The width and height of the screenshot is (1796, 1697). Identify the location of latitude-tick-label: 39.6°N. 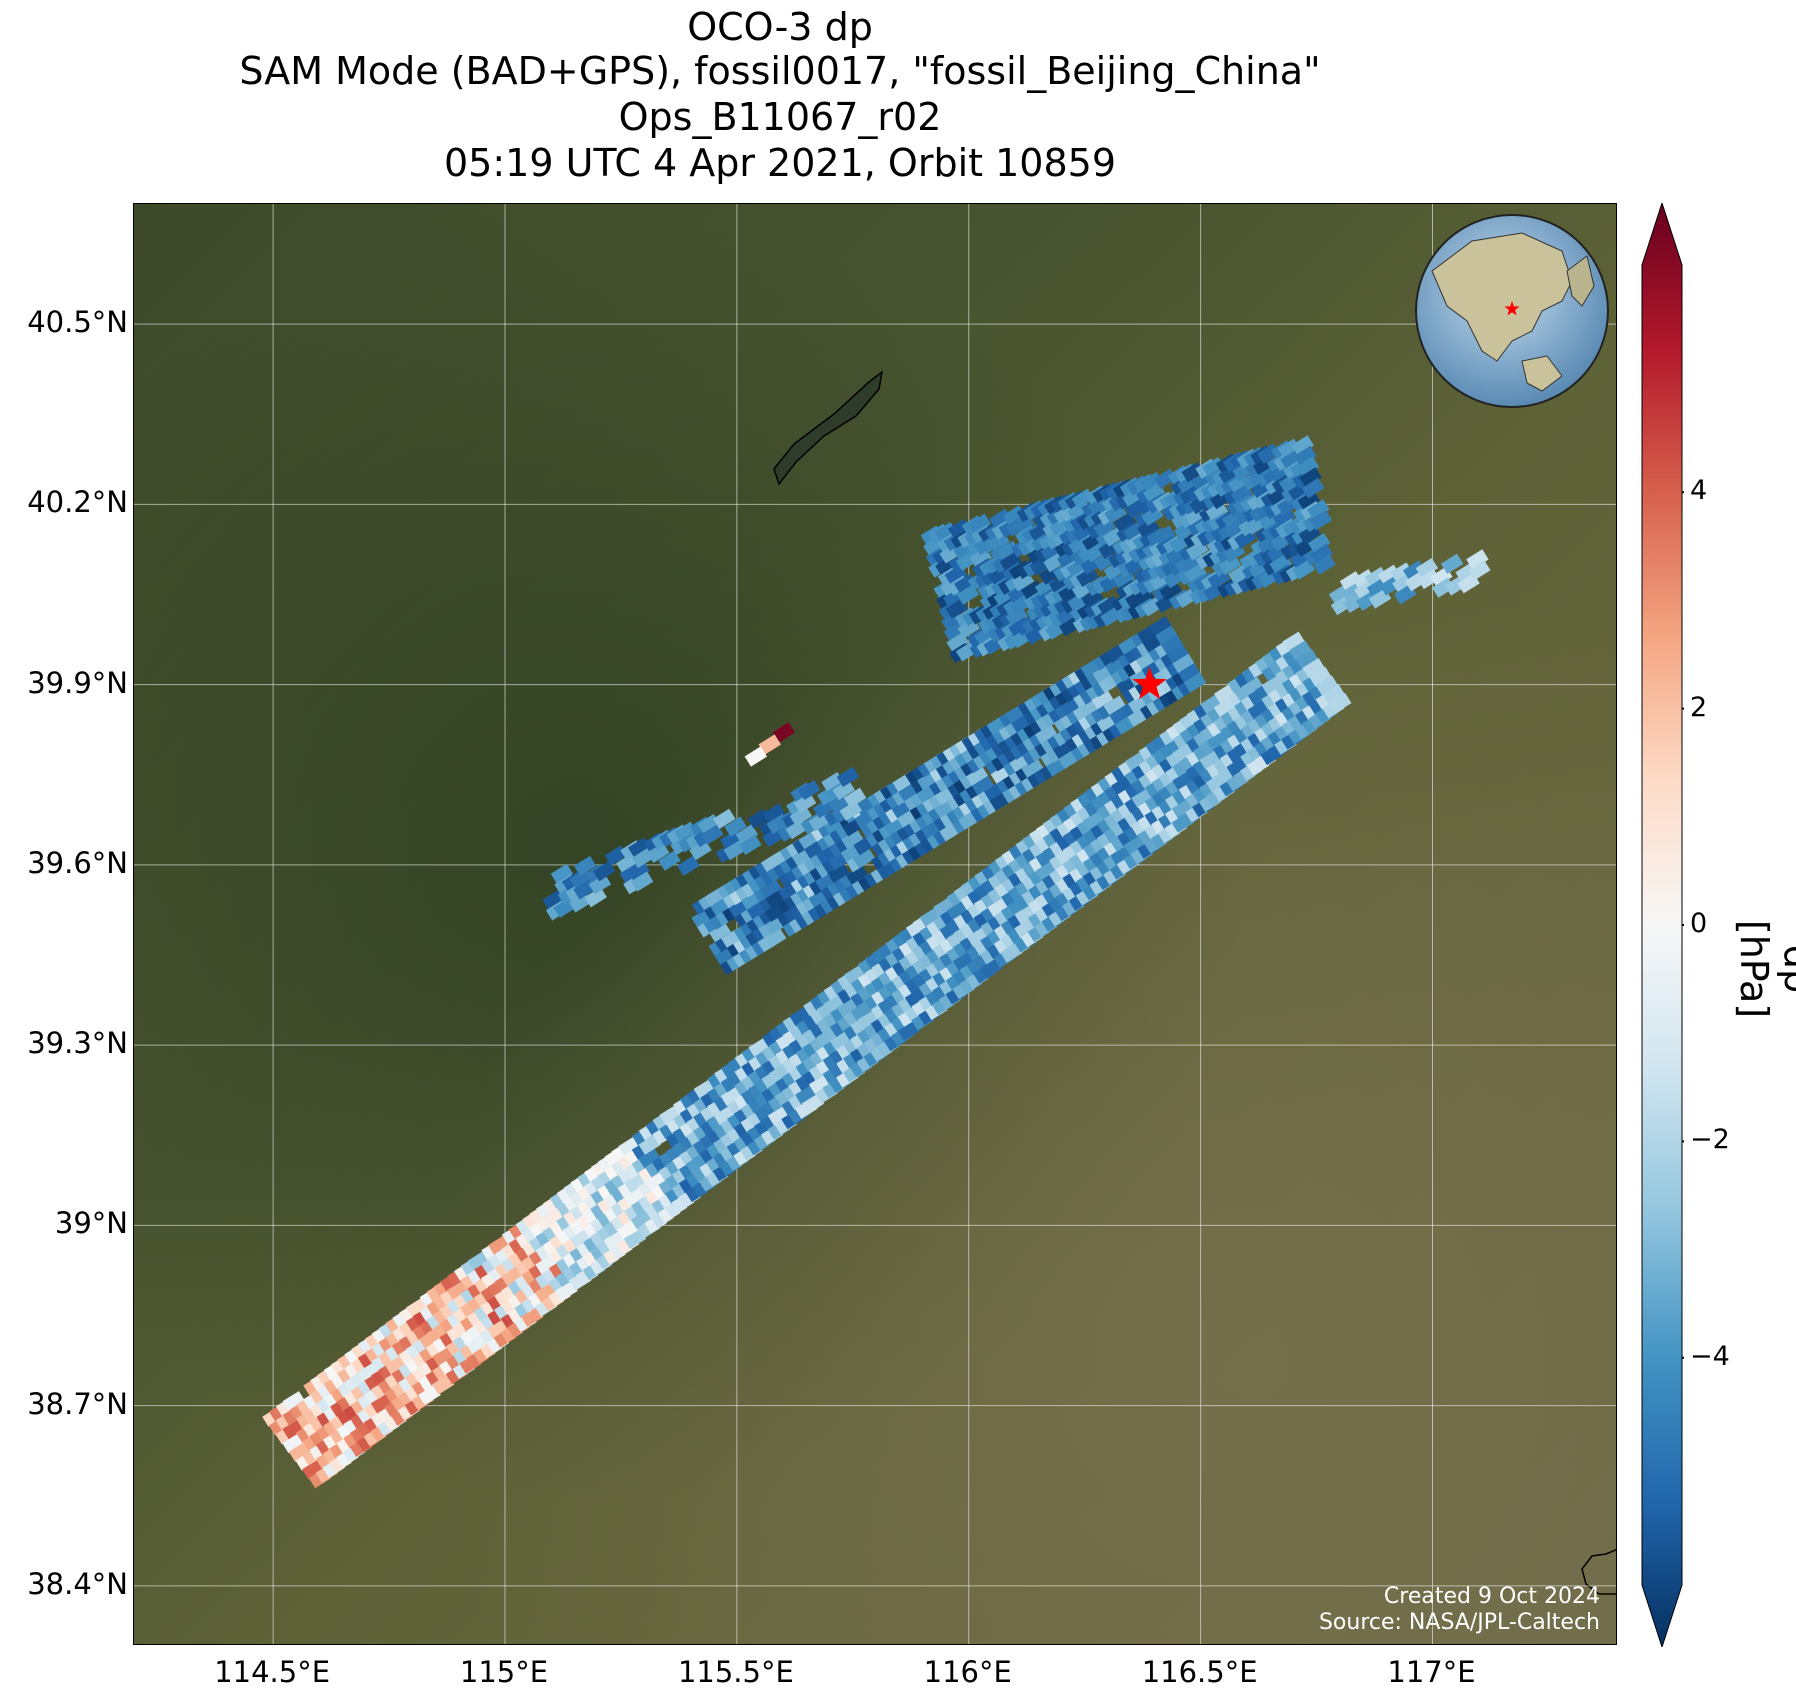
(77, 862).